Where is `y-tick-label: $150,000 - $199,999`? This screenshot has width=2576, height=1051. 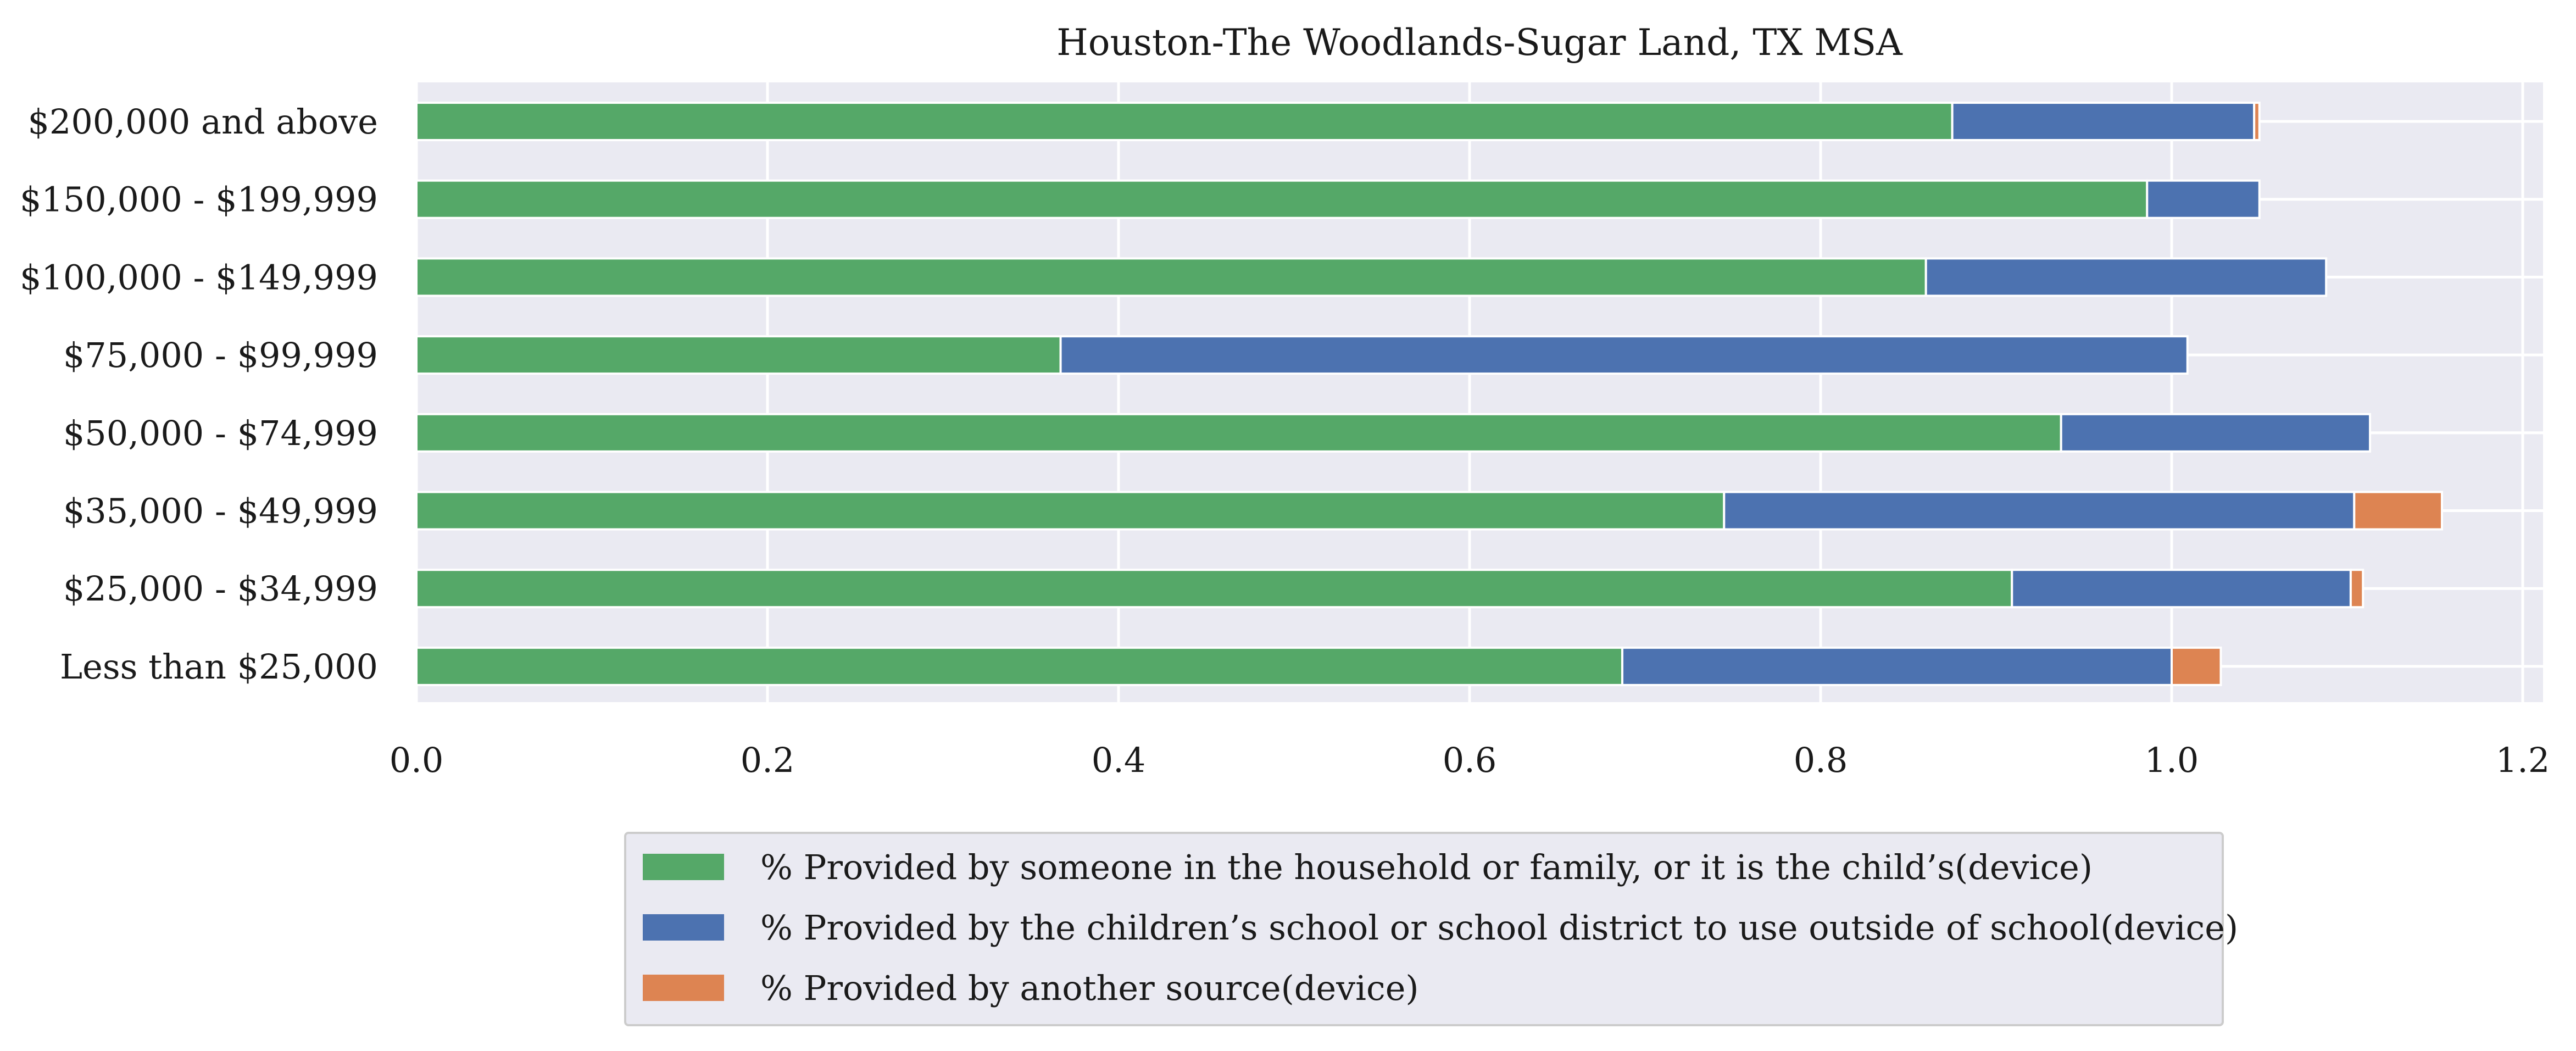
y-tick-label: $150,000 - $199,999 is located at coordinates (199, 200).